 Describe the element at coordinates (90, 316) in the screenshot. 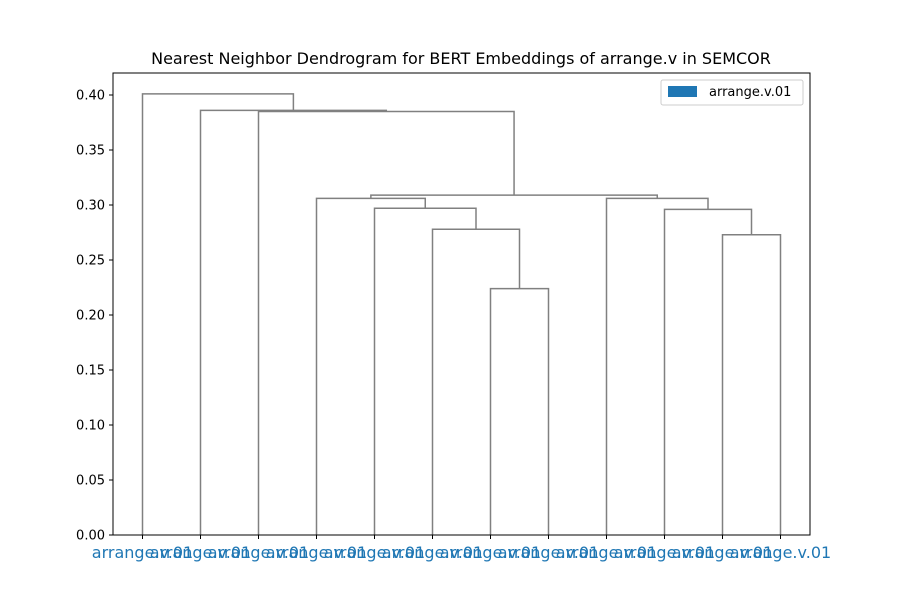

I see `y-tick-label: 0.20` at that location.